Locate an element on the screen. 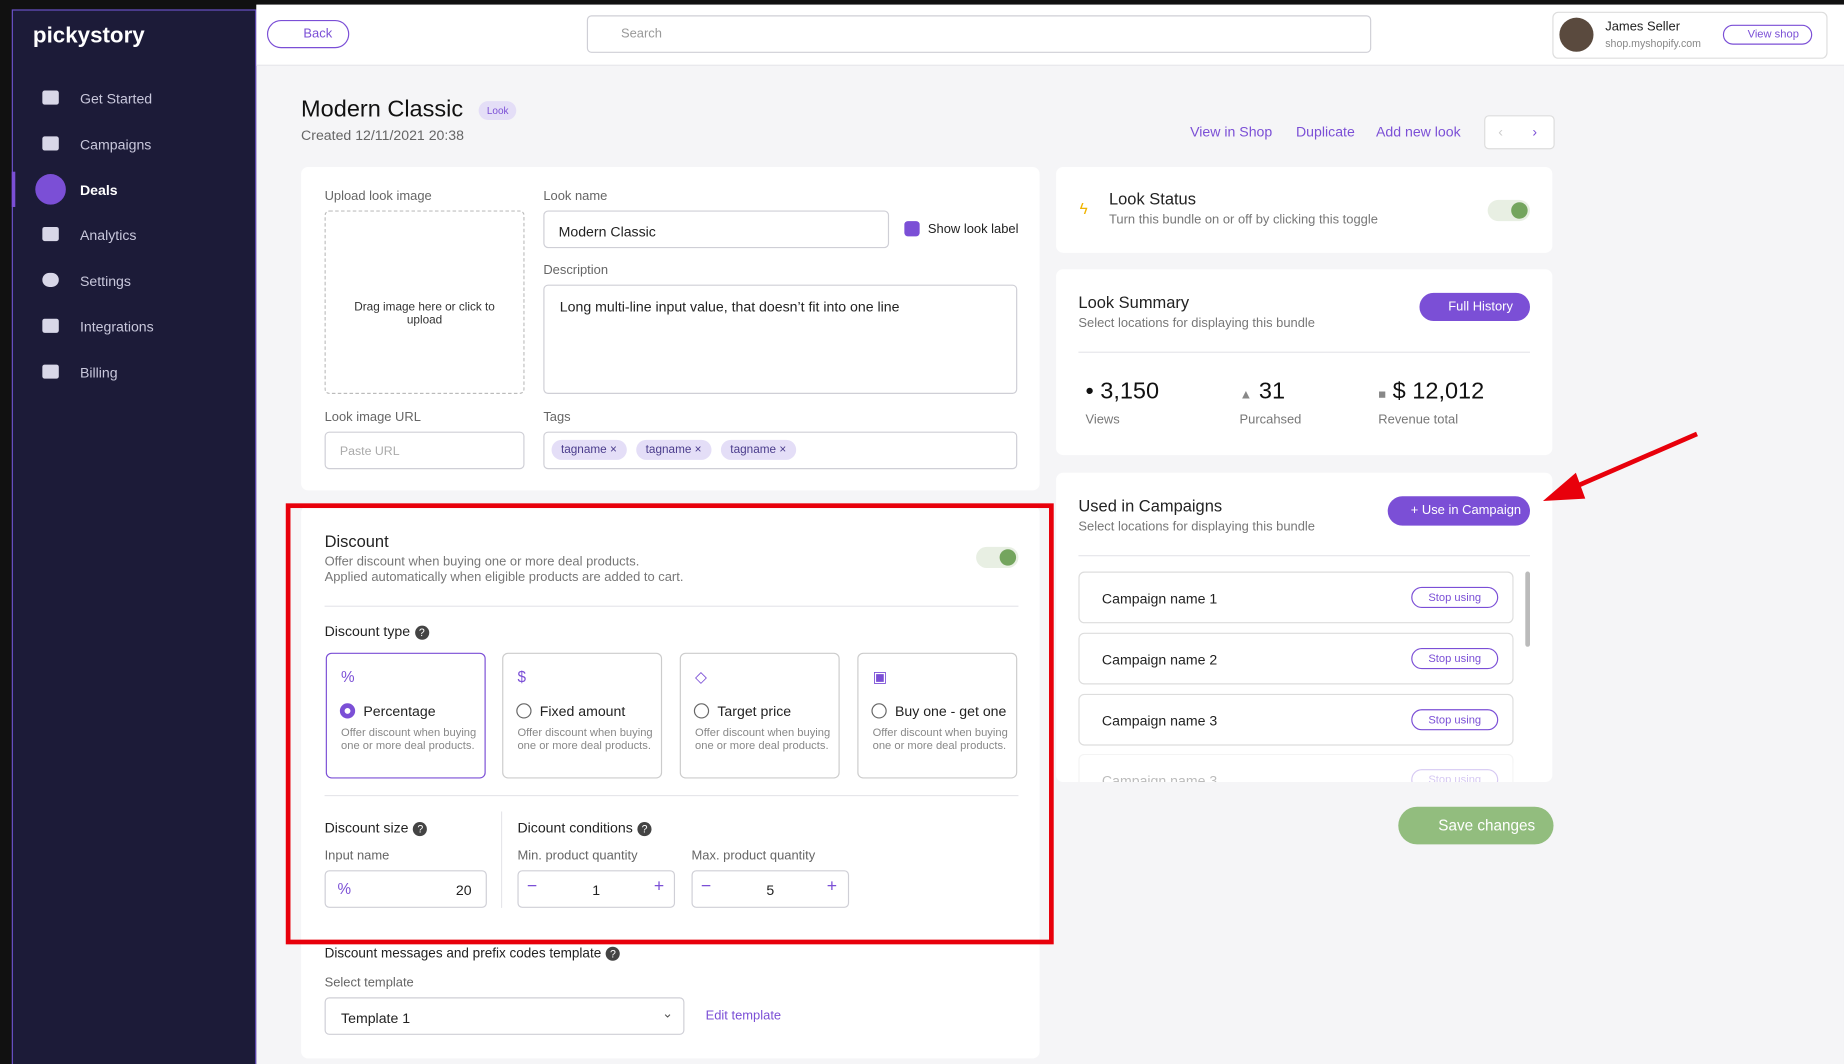 This screenshot has height=1064, width=1844. icon: ◇ is located at coordinates (701, 676).